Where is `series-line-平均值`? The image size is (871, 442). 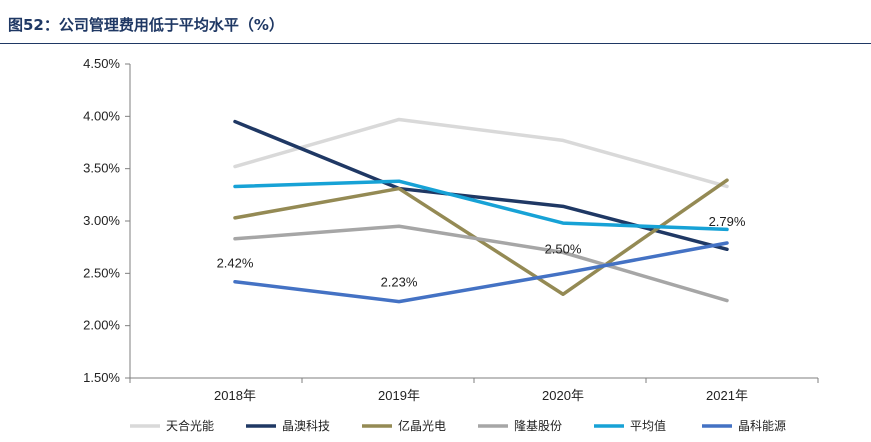
series-line-平均值 is located at coordinates (481, 205).